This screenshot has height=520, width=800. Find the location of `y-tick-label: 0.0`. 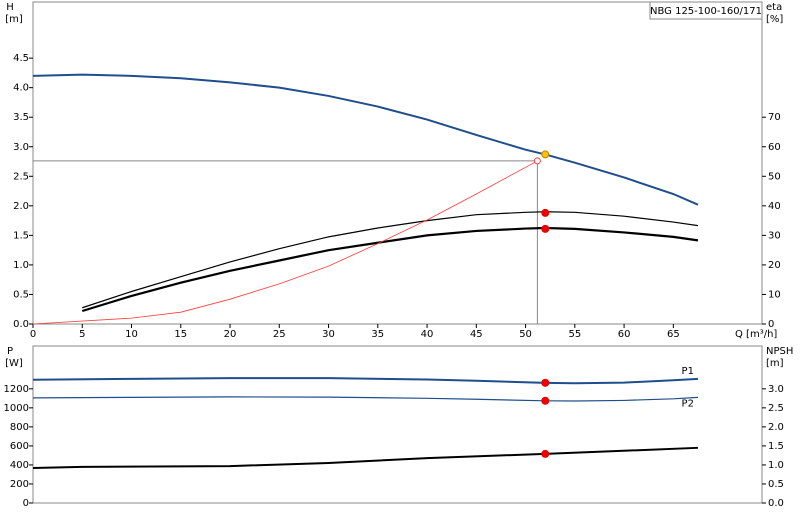

y-tick-label: 0.0 is located at coordinates (21, 324).